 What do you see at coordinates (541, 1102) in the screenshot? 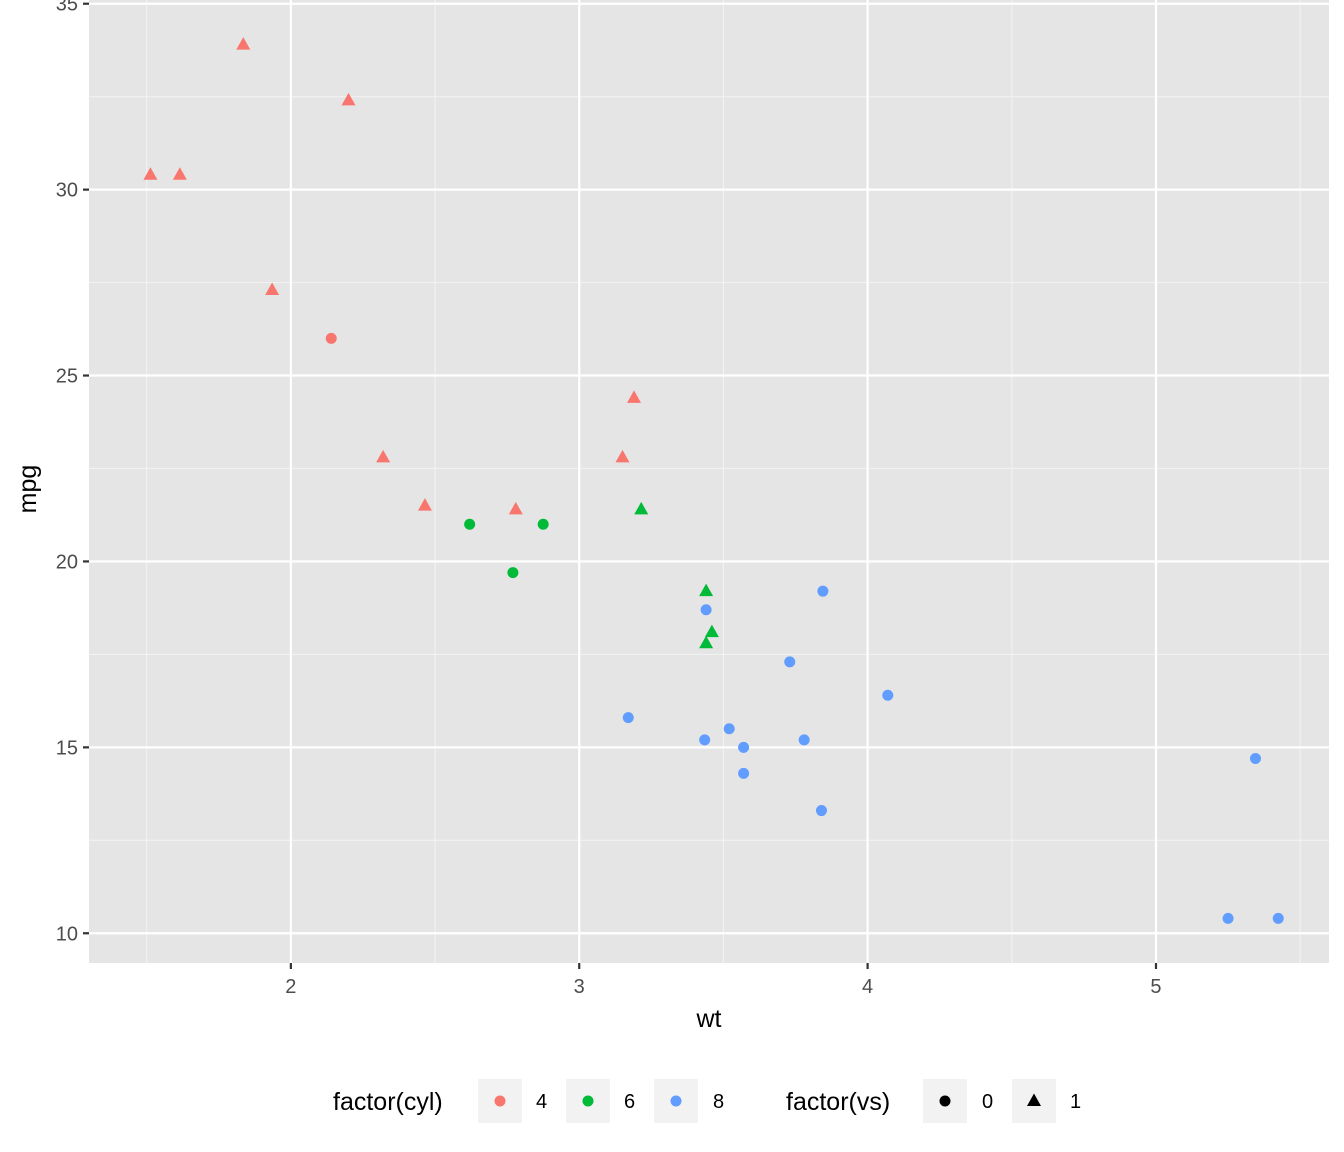
I see `legend-label: 4` at bounding box center [541, 1102].